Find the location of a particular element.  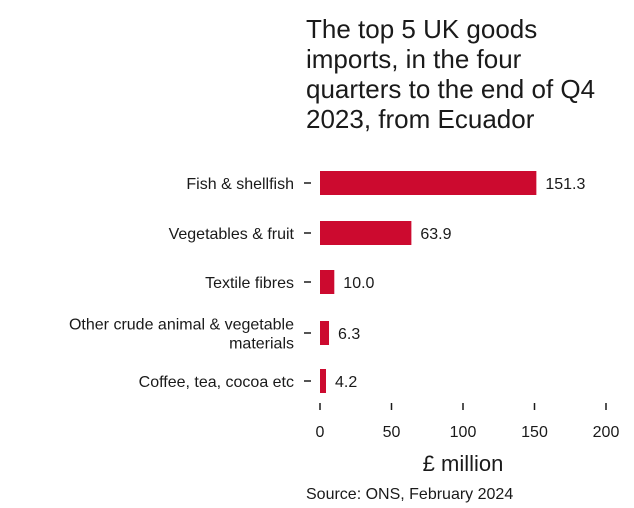

data-label: 63.9 is located at coordinates (435, 234).